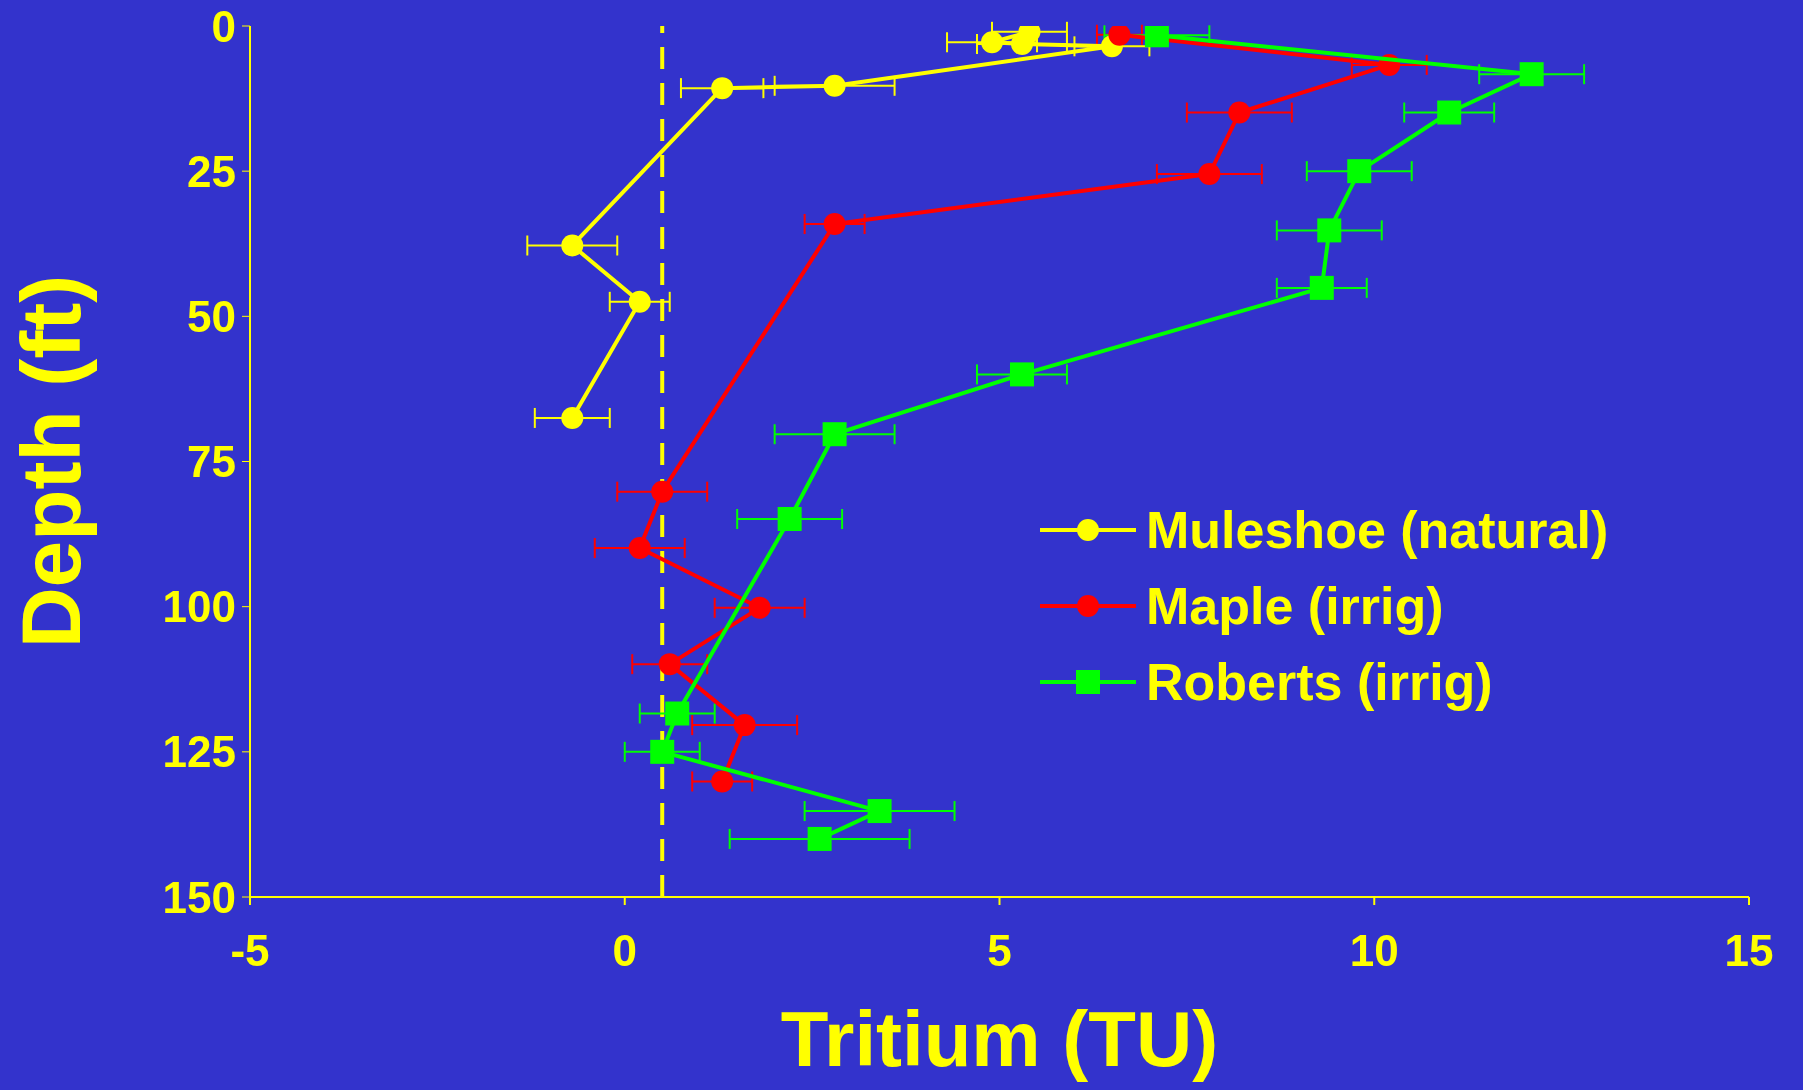 The image size is (1803, 1090). I want to click on y-tick-label: 75, so click(211, 462).